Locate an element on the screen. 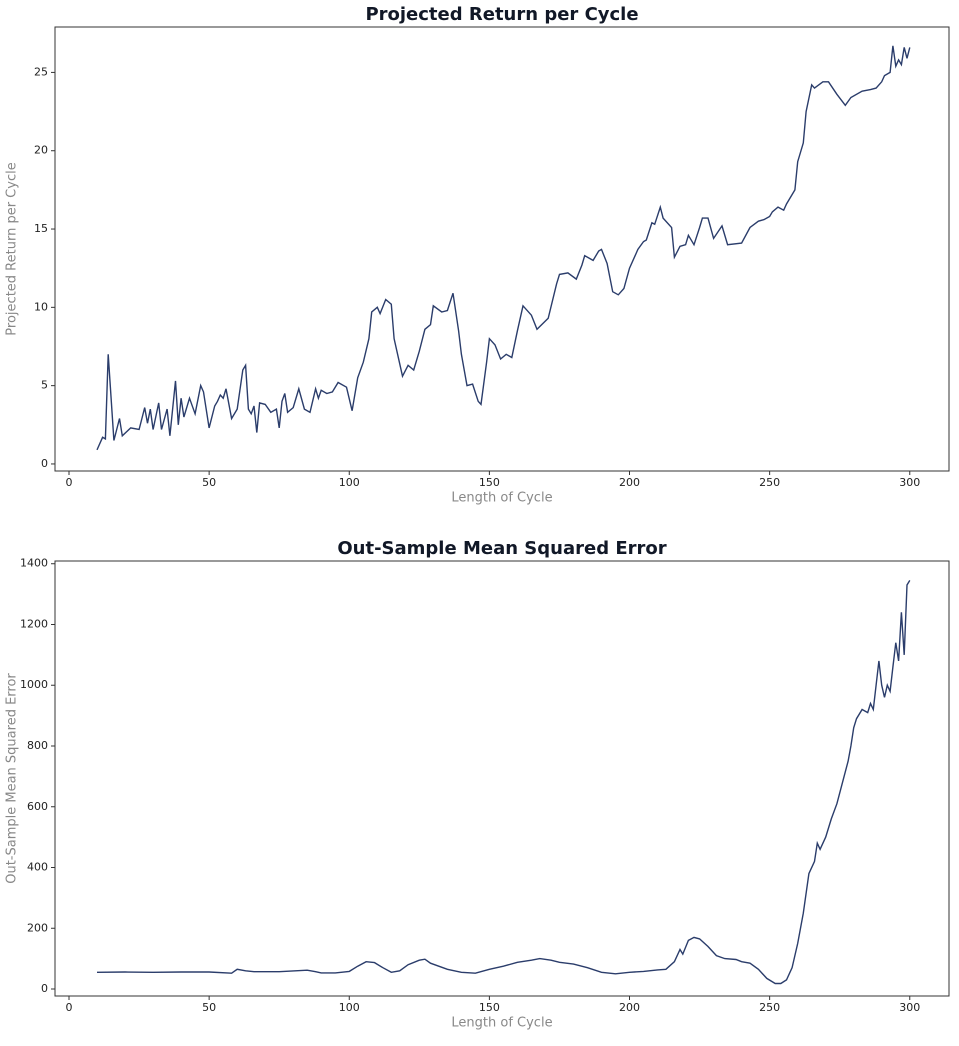 The image size is (959, 1046). y-tick-label: 400 is located at coordinates (37, 867).